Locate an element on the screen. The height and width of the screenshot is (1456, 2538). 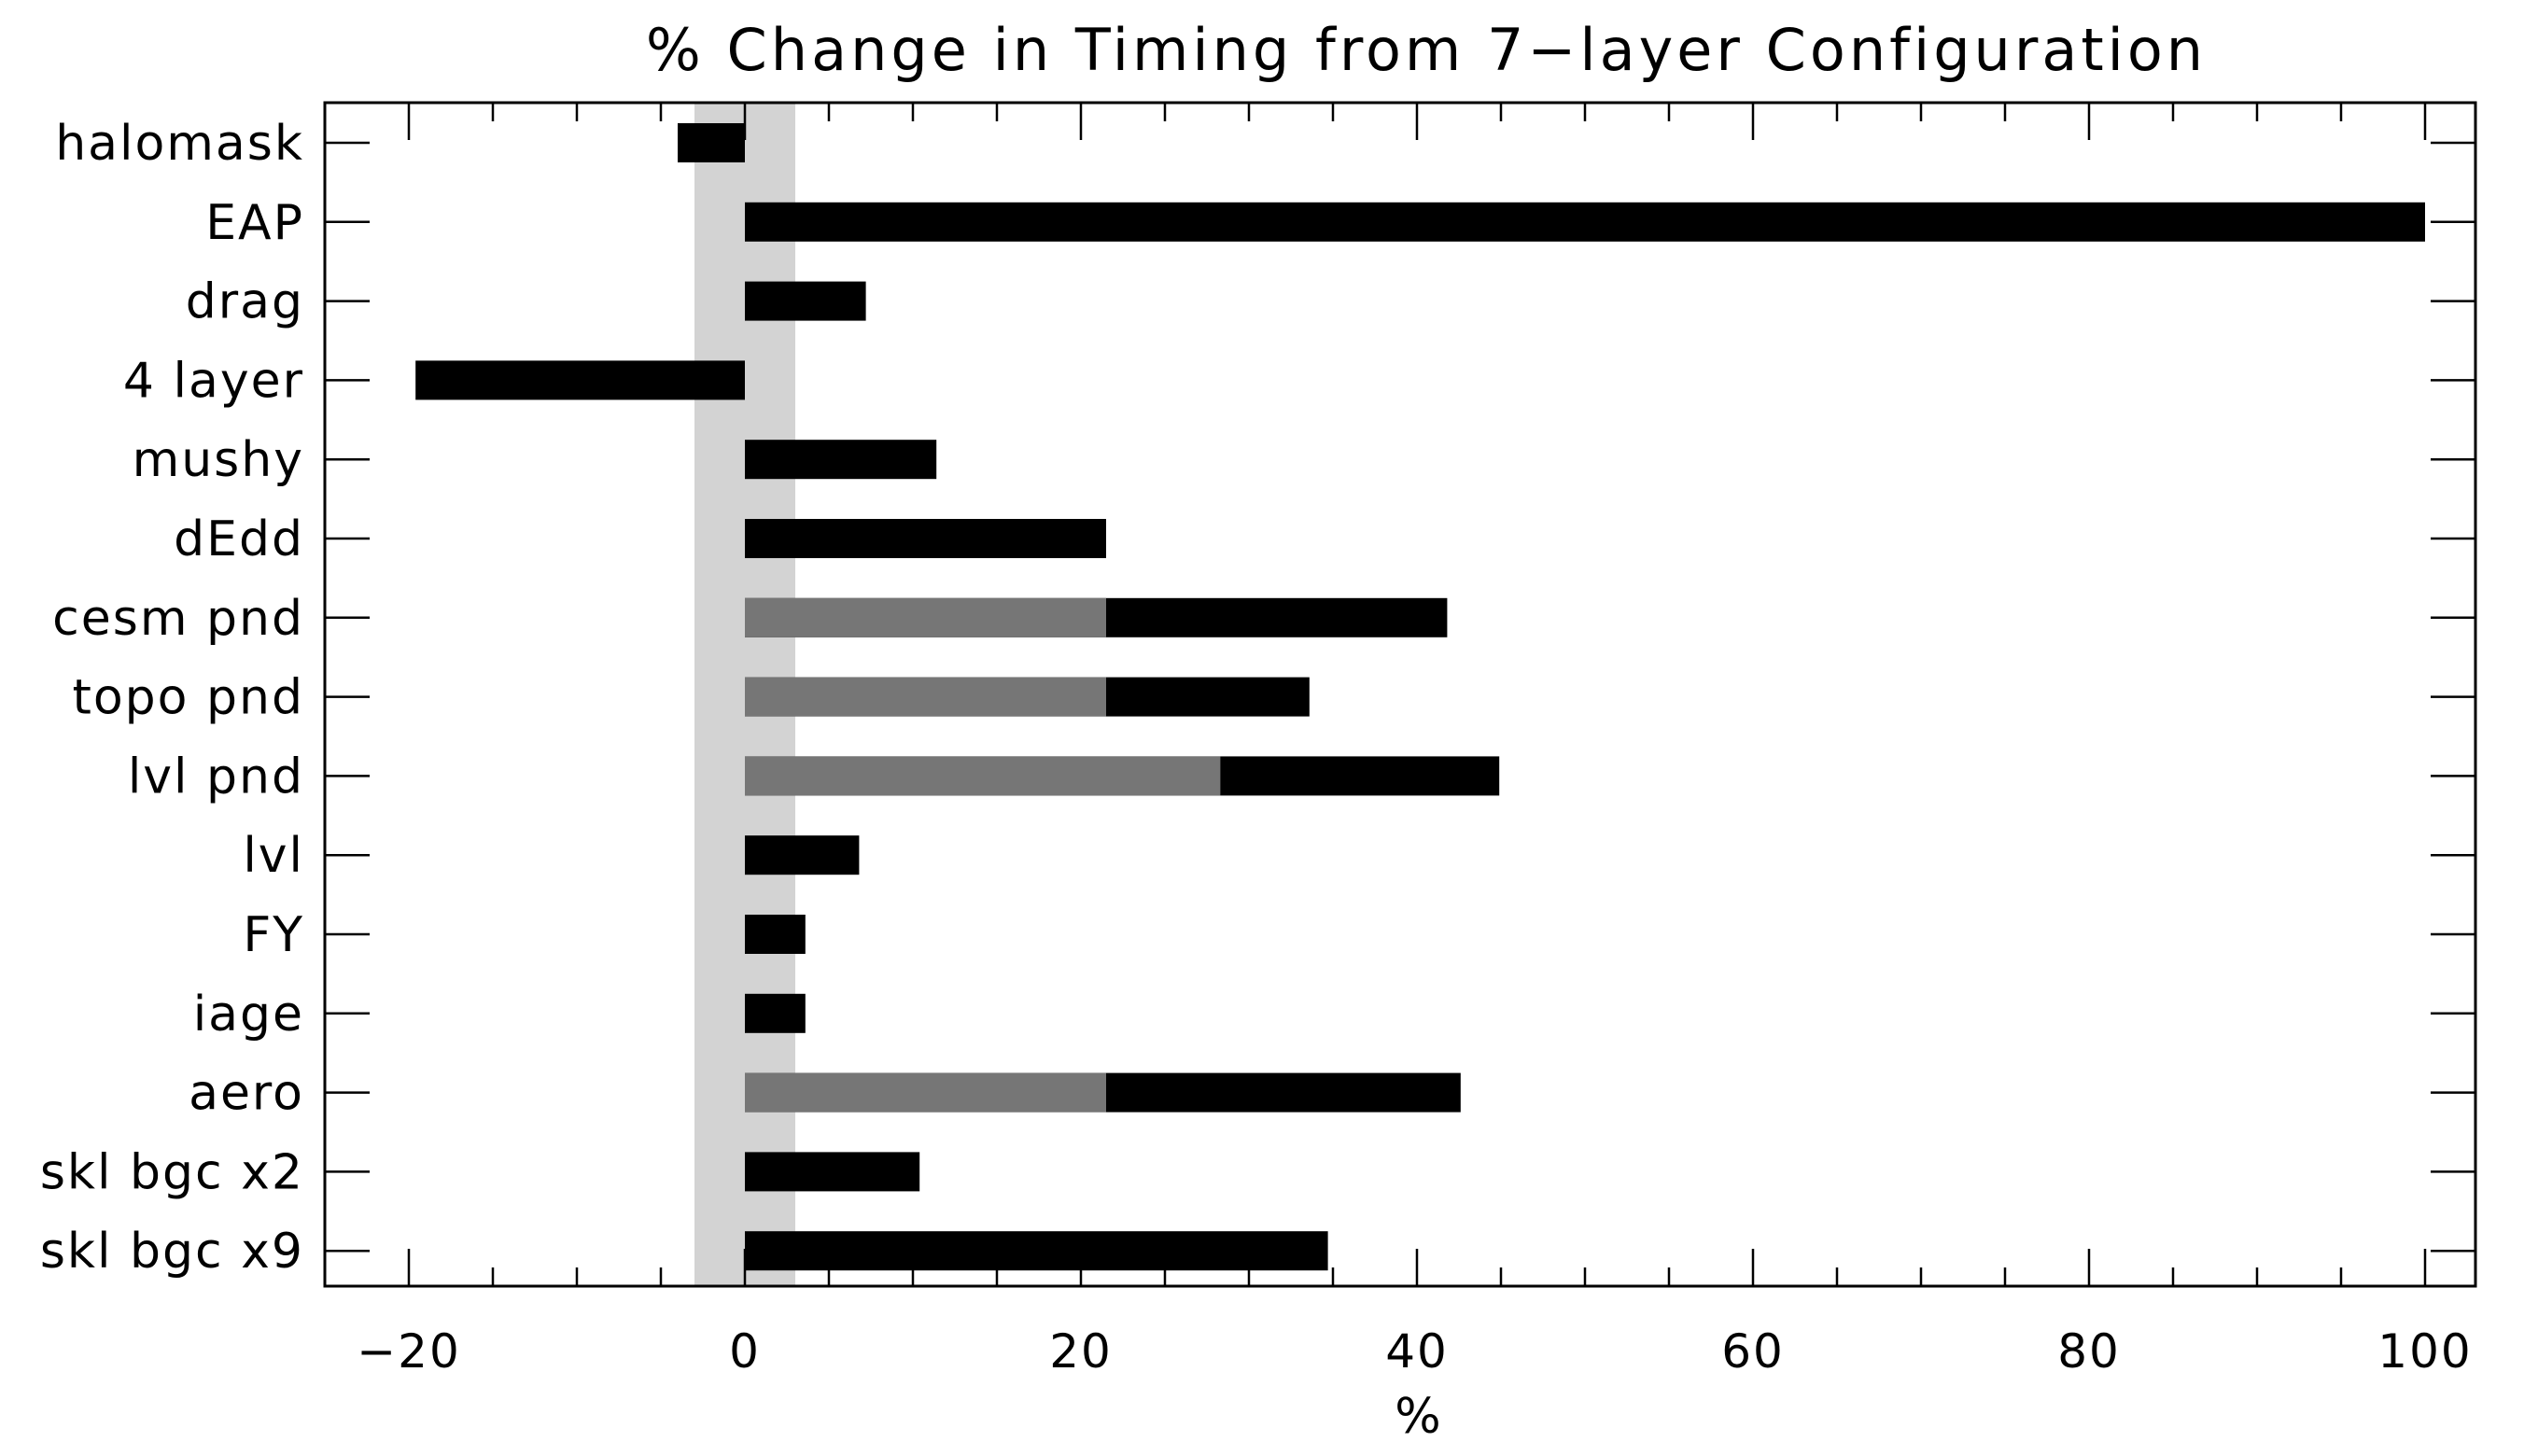
x-tick-label: 0 is located at coordinates (745, 1351).